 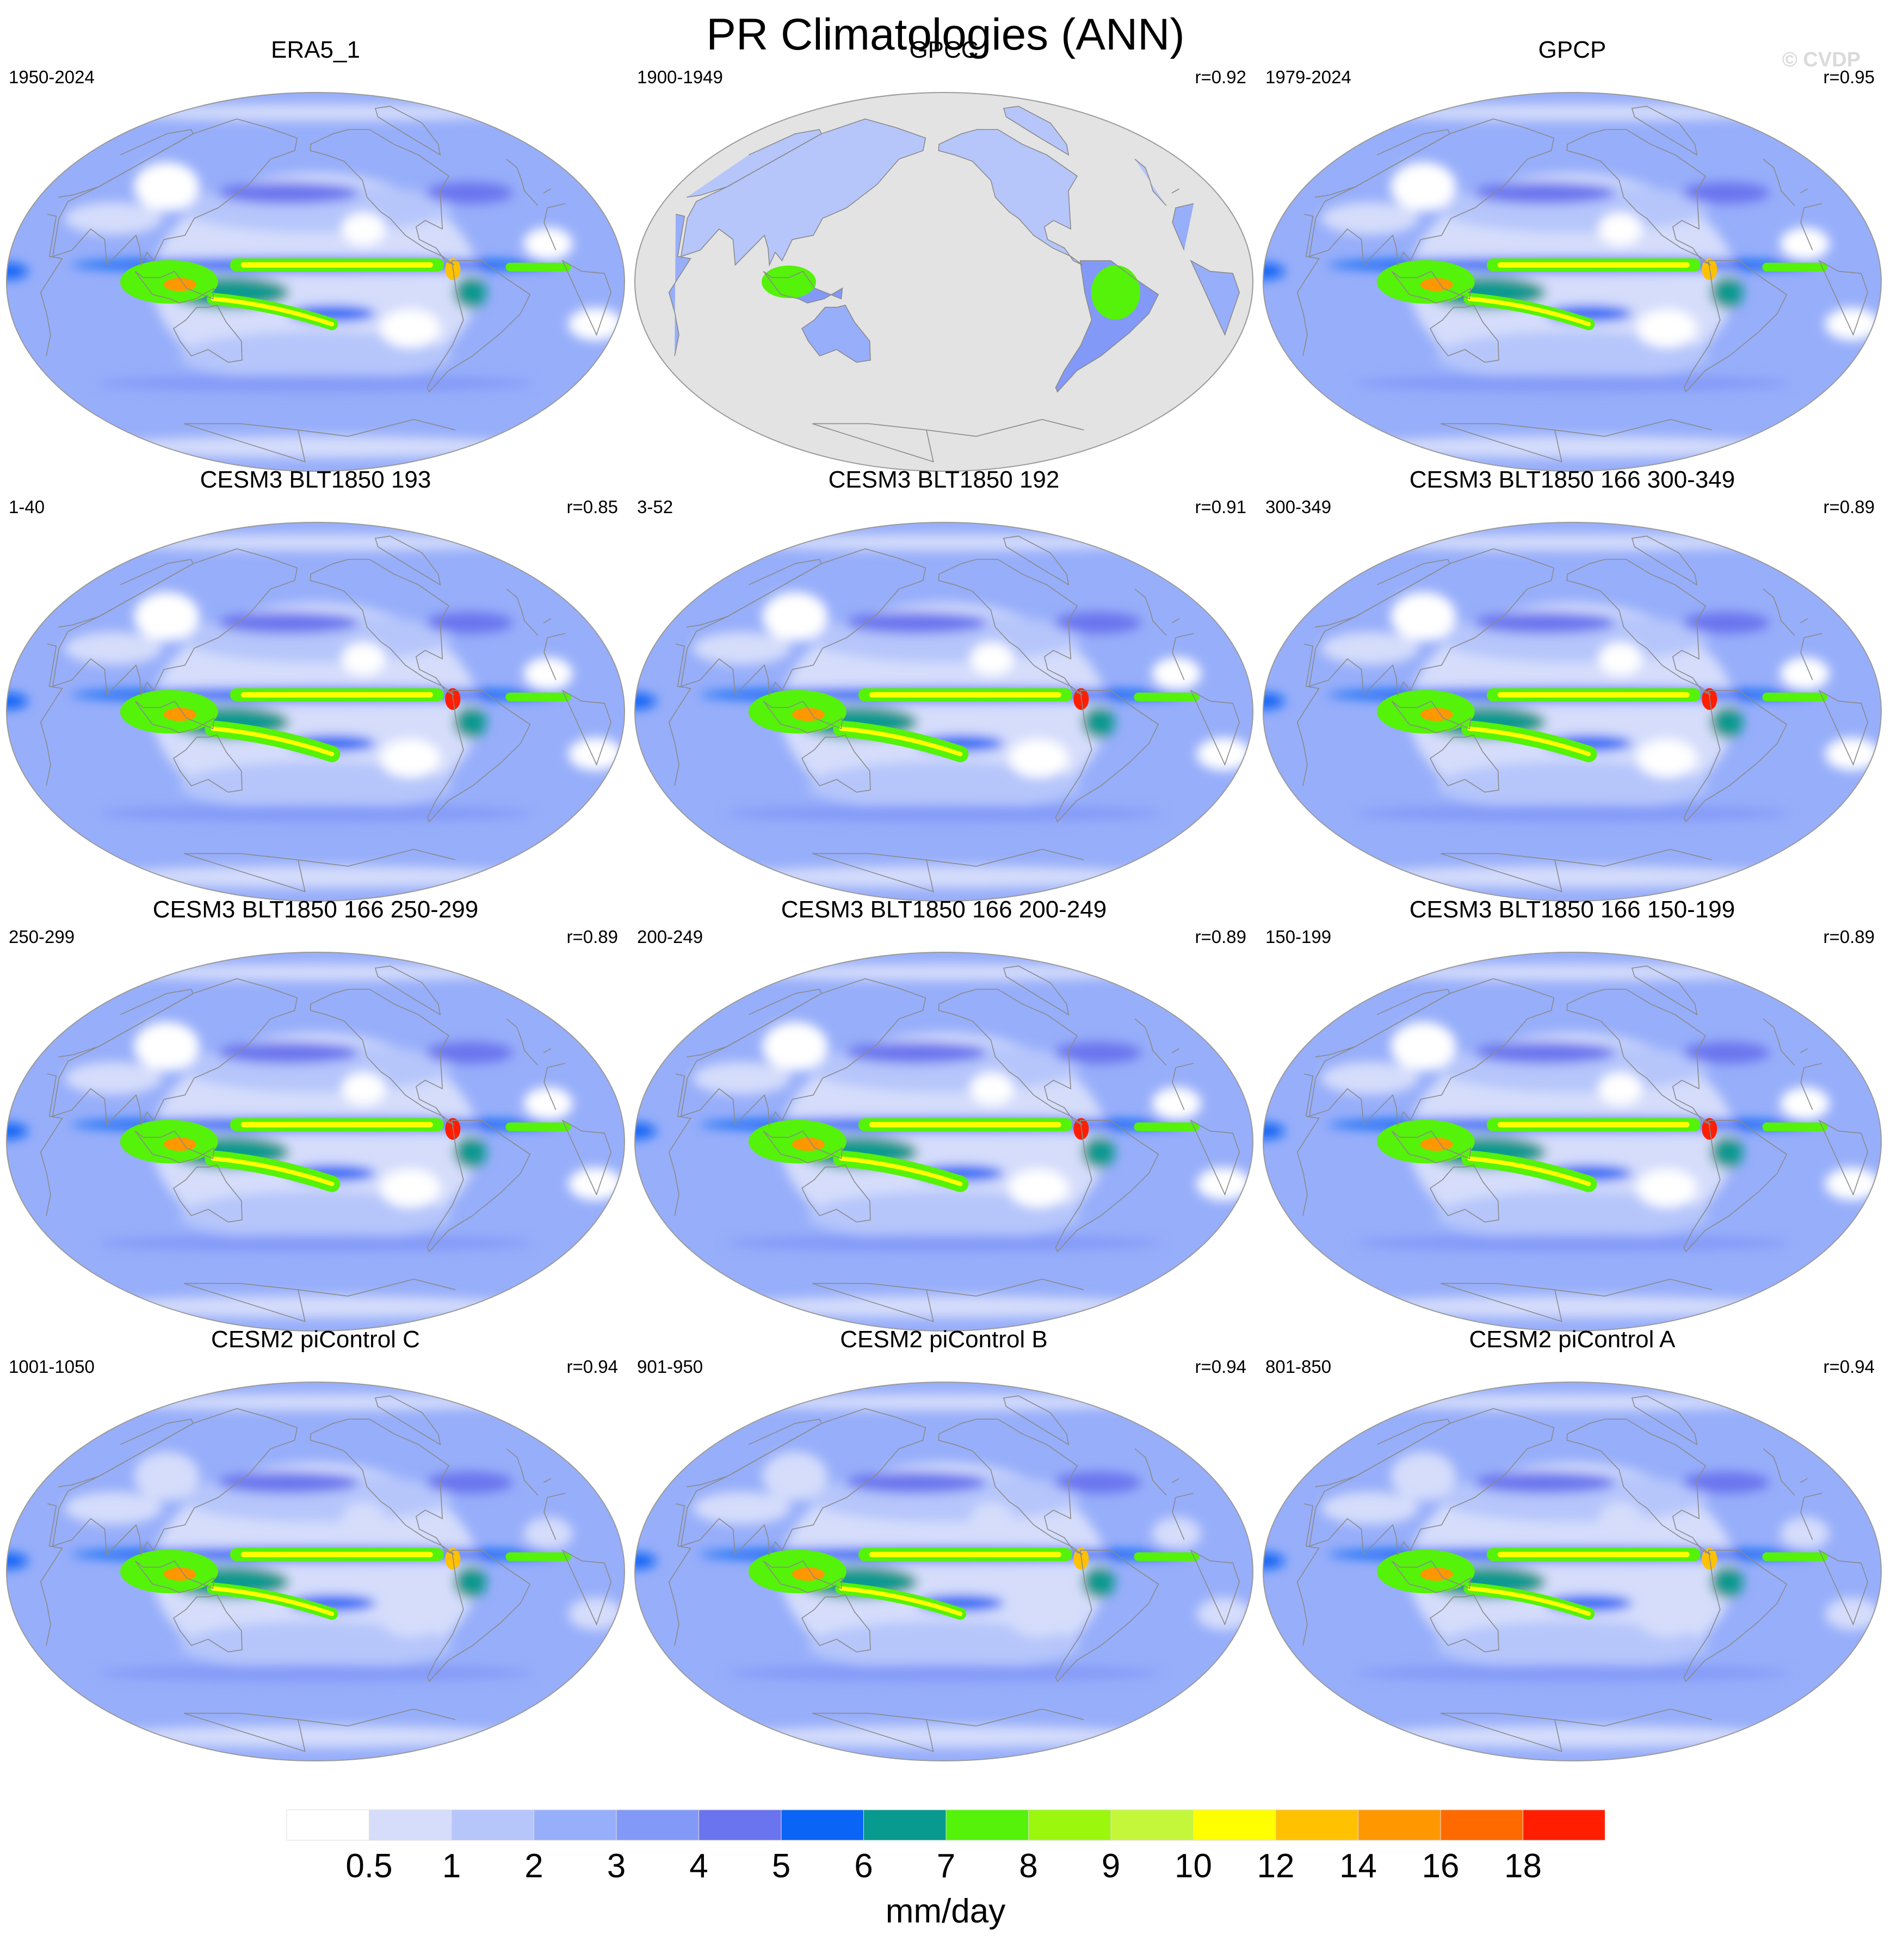 I want to click on panel-title: CESM3 BLT1850 193, so click(x=315, y=479).